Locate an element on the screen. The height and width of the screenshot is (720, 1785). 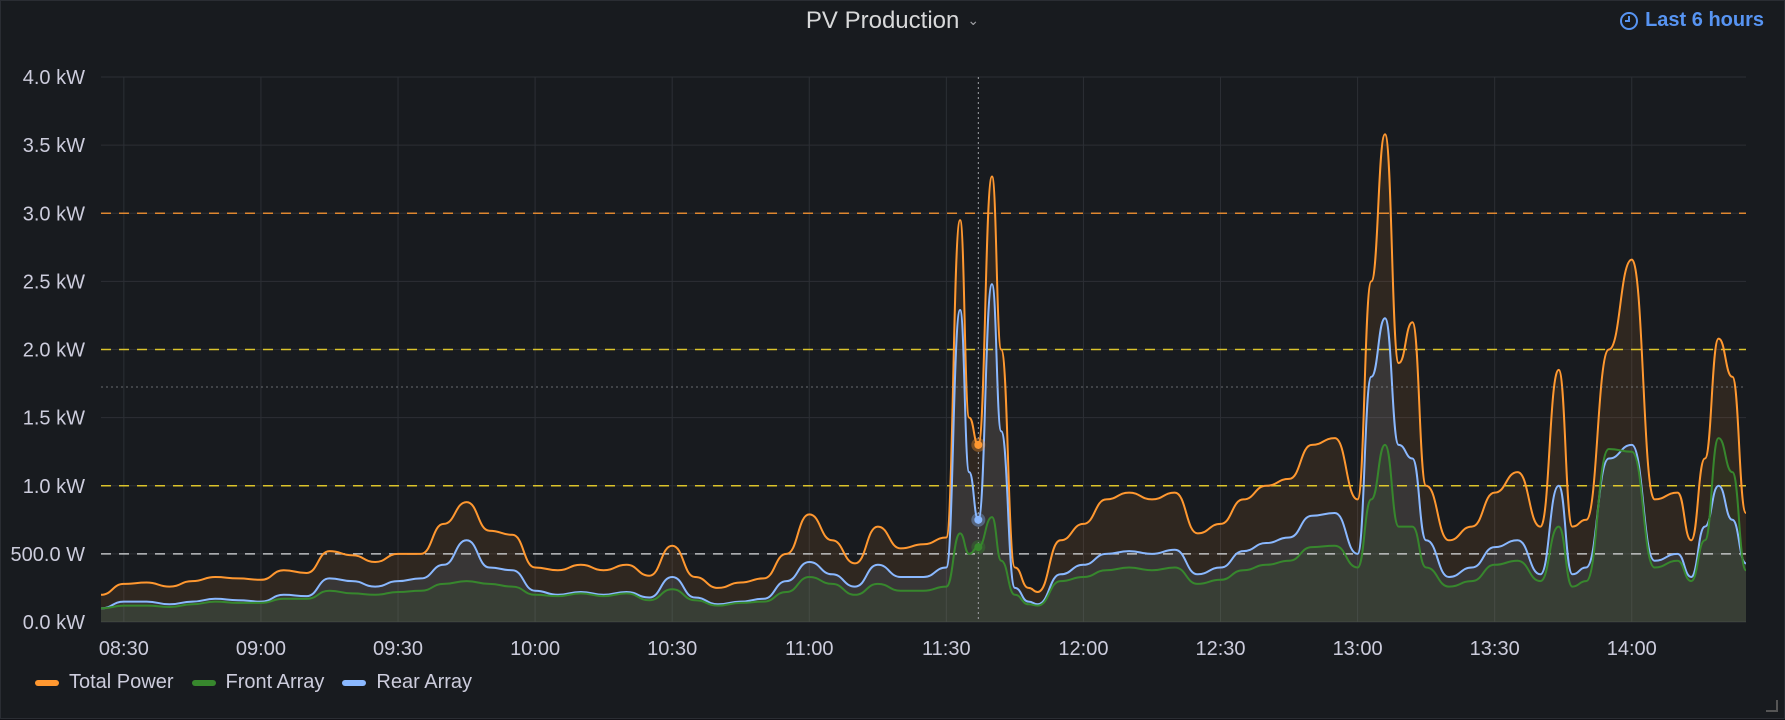
x-tick-label: 08:30 is located at coordinates (124, 649).